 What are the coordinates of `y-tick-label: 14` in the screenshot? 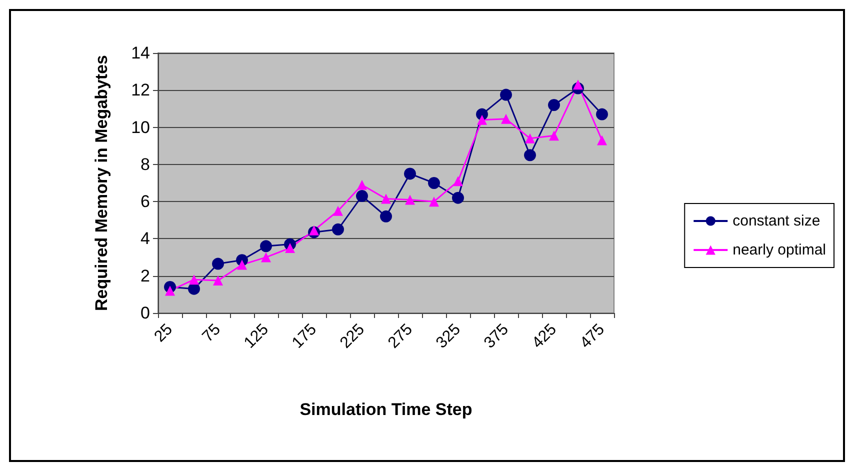 It's located at (140, 53).